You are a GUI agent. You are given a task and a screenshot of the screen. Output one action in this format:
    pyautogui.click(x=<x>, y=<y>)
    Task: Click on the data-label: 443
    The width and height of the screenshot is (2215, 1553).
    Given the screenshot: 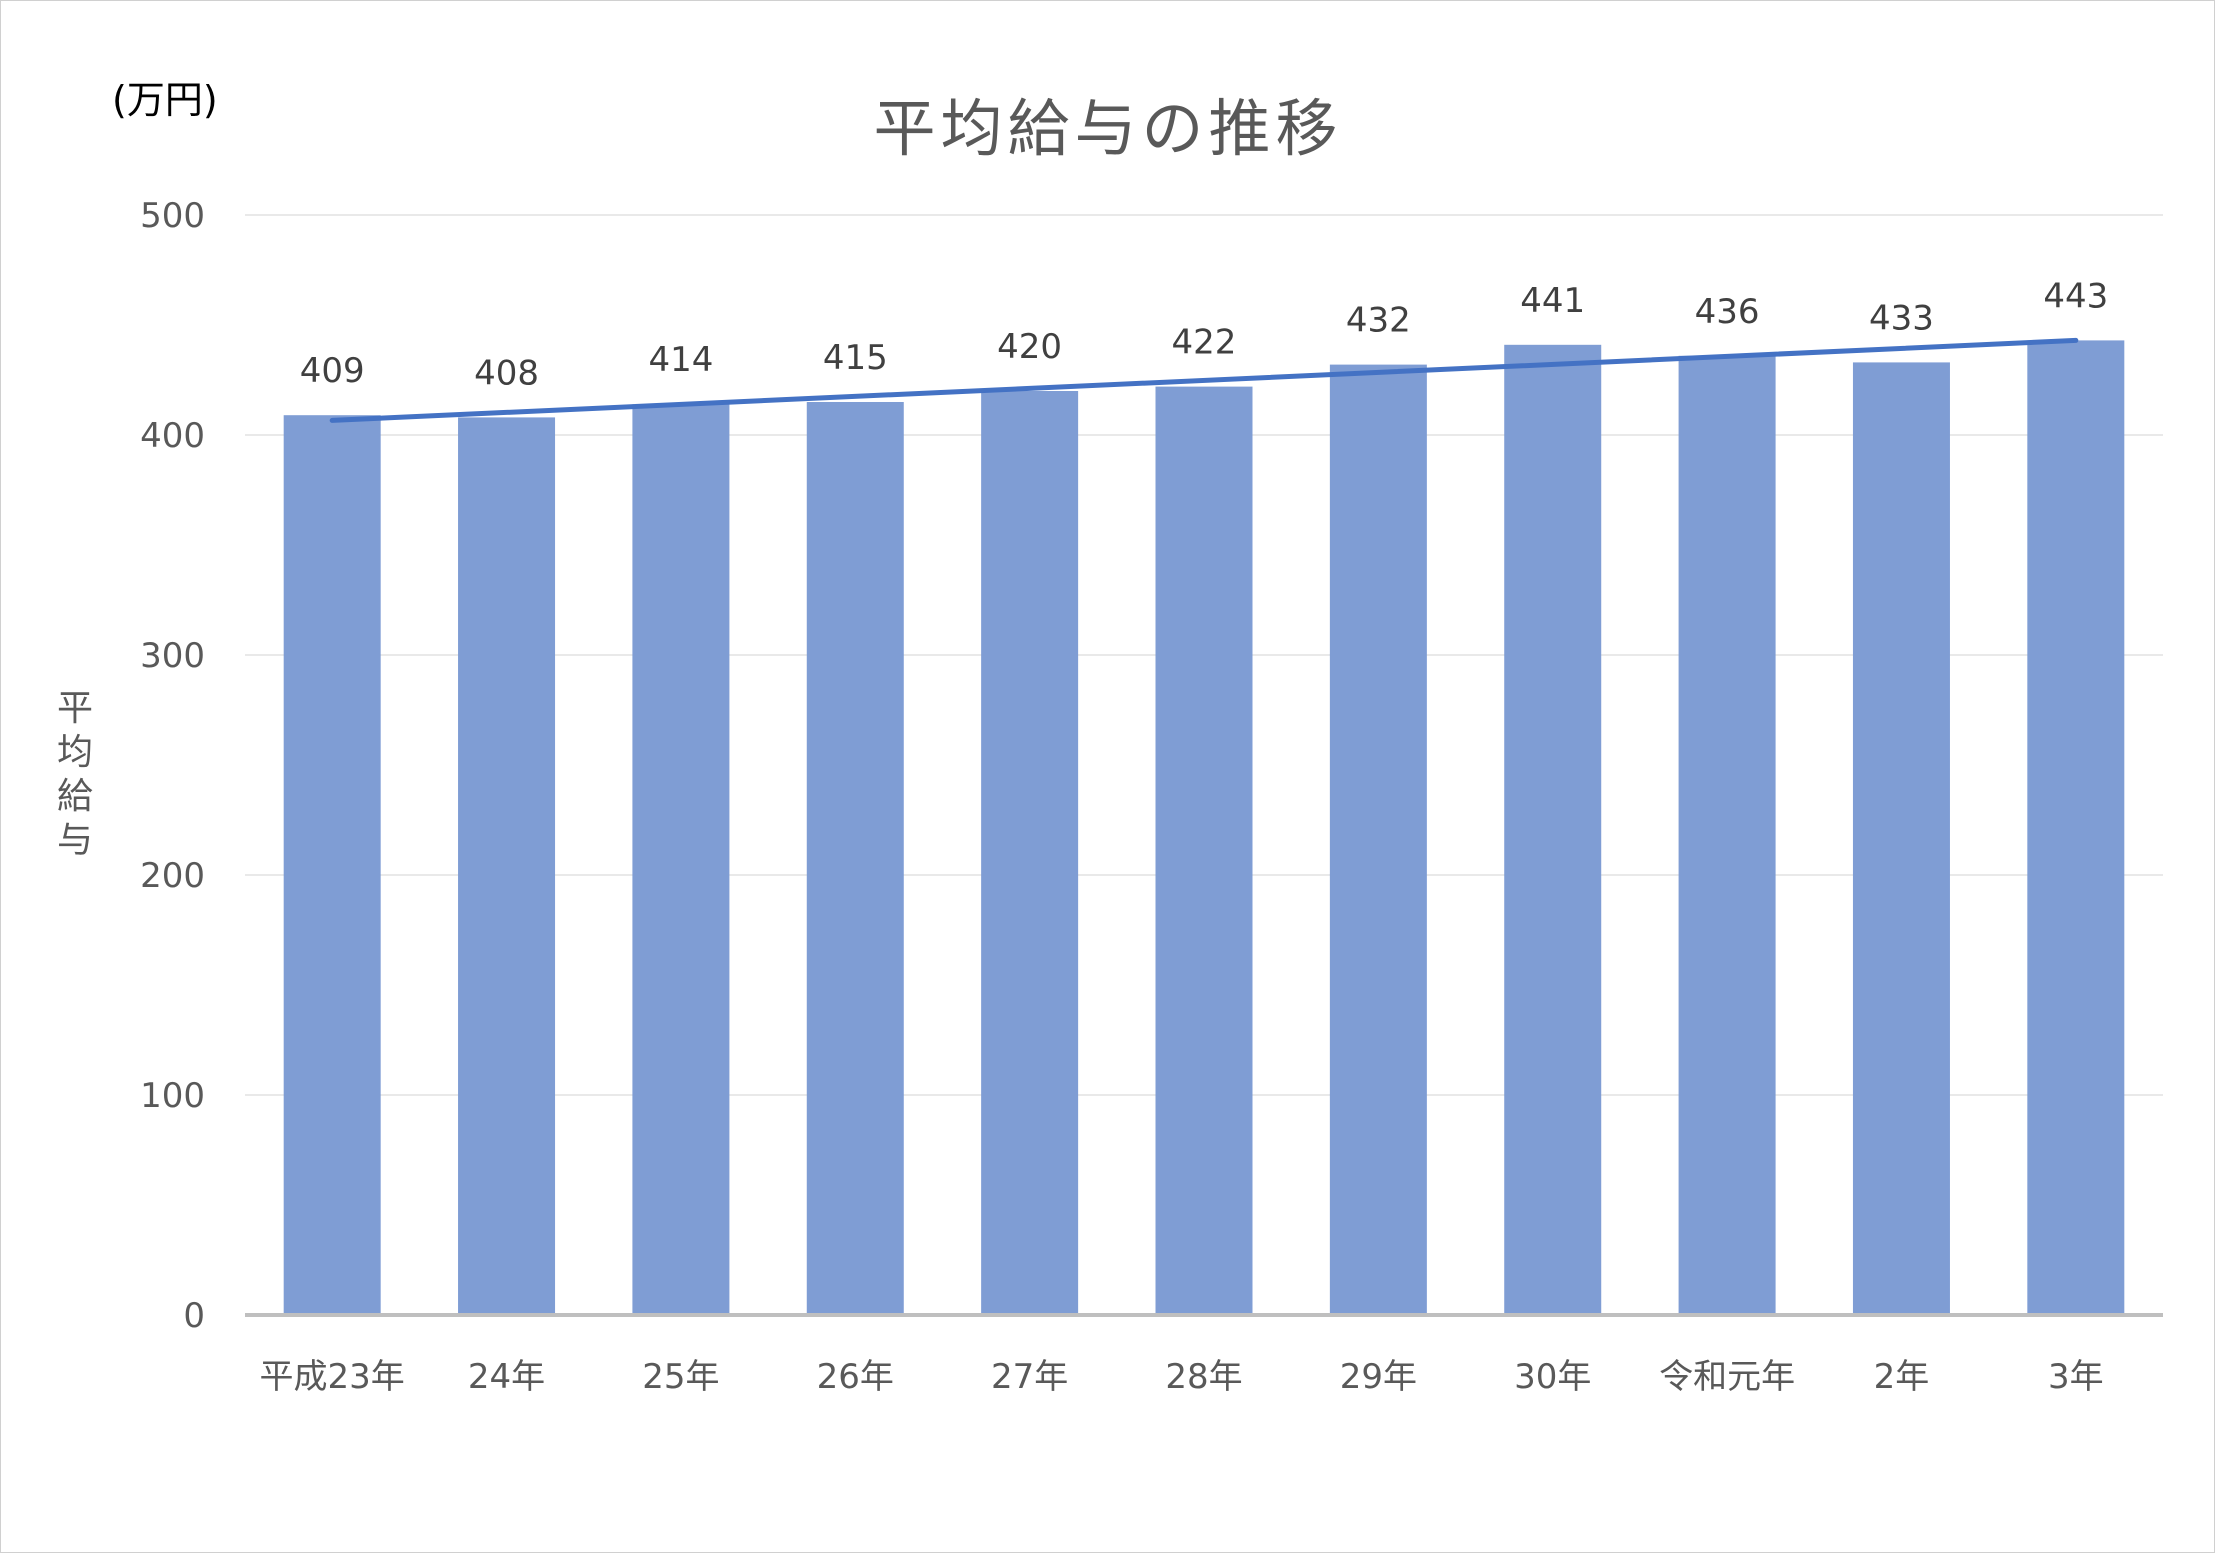 What is the action you would take?
    pyautogui.click(x=2075, y=296)
    